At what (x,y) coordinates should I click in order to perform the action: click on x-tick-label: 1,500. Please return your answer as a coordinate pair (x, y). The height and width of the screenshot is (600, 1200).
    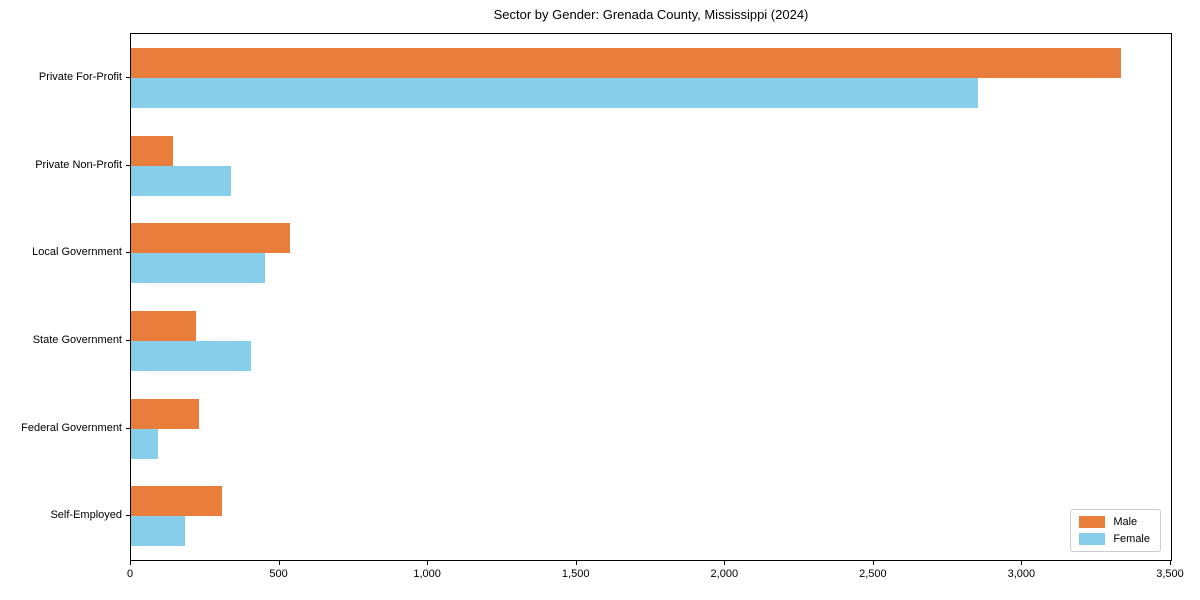
    Looking at the image, I should click on (575, 574).